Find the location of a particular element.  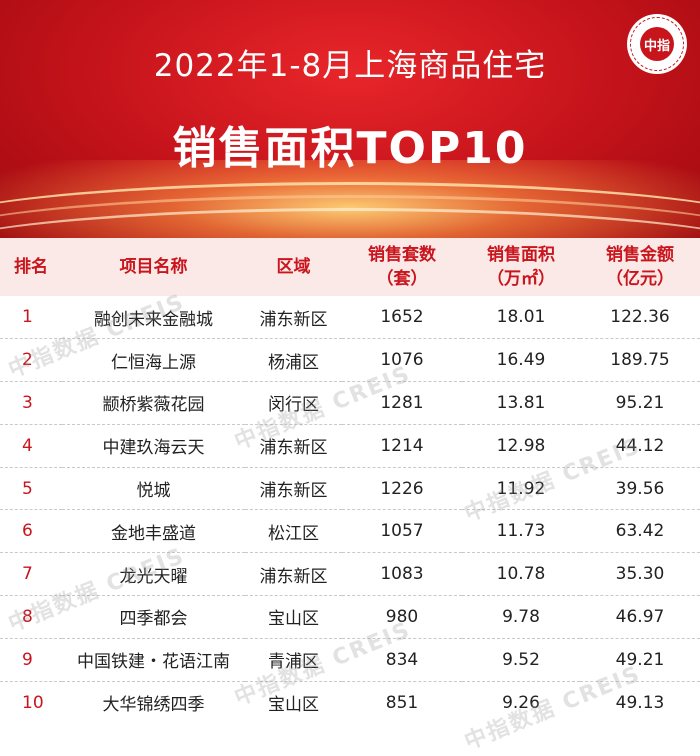

rank-cell: 5 is located at coordinates (27, 488).